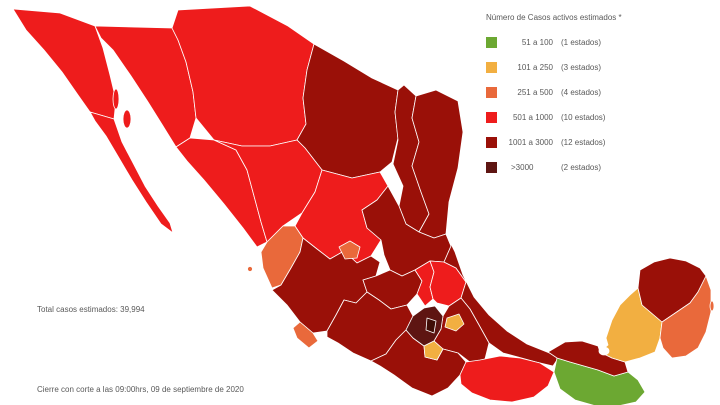 The image size is (720, 405). I want to click on island-tiburon, so click(127, 119).